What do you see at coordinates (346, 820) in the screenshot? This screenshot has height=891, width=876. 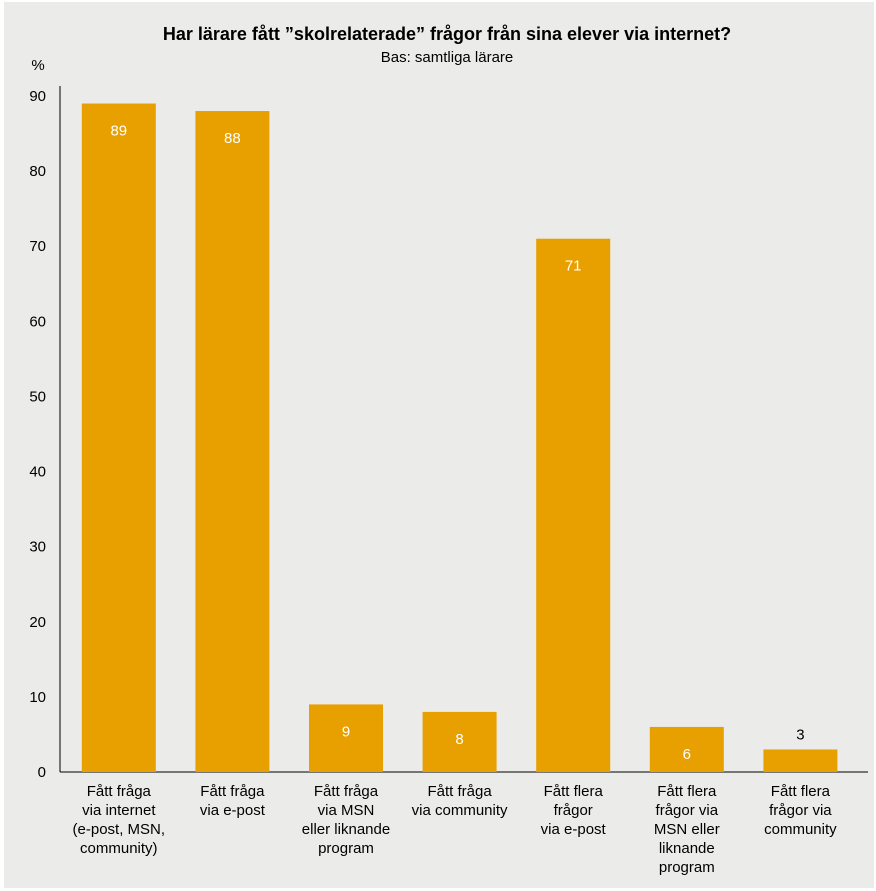 I see `x-category-label: Fått fråga via MSN eller liknande program` at bounding box center [346, 820].